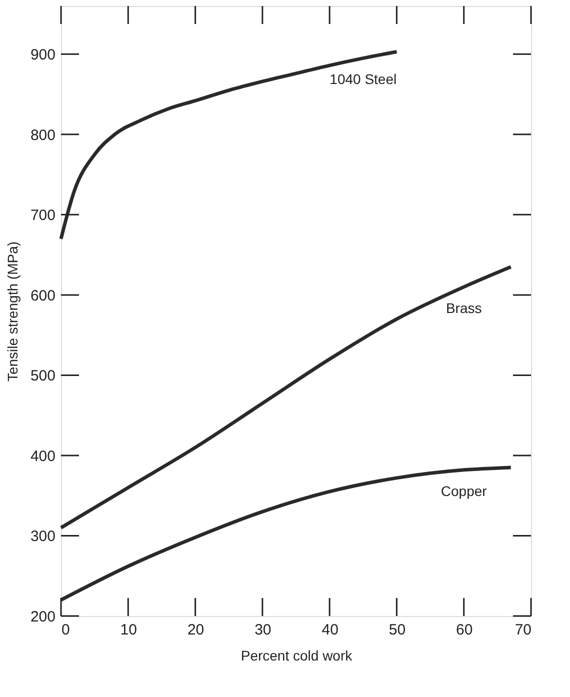 The height and width of the screenshot is (697, 570). What do you see at coordinates (523, 630) in the screenshot?
I see `x-tick-label: 70` at bounding box center [523, 630].